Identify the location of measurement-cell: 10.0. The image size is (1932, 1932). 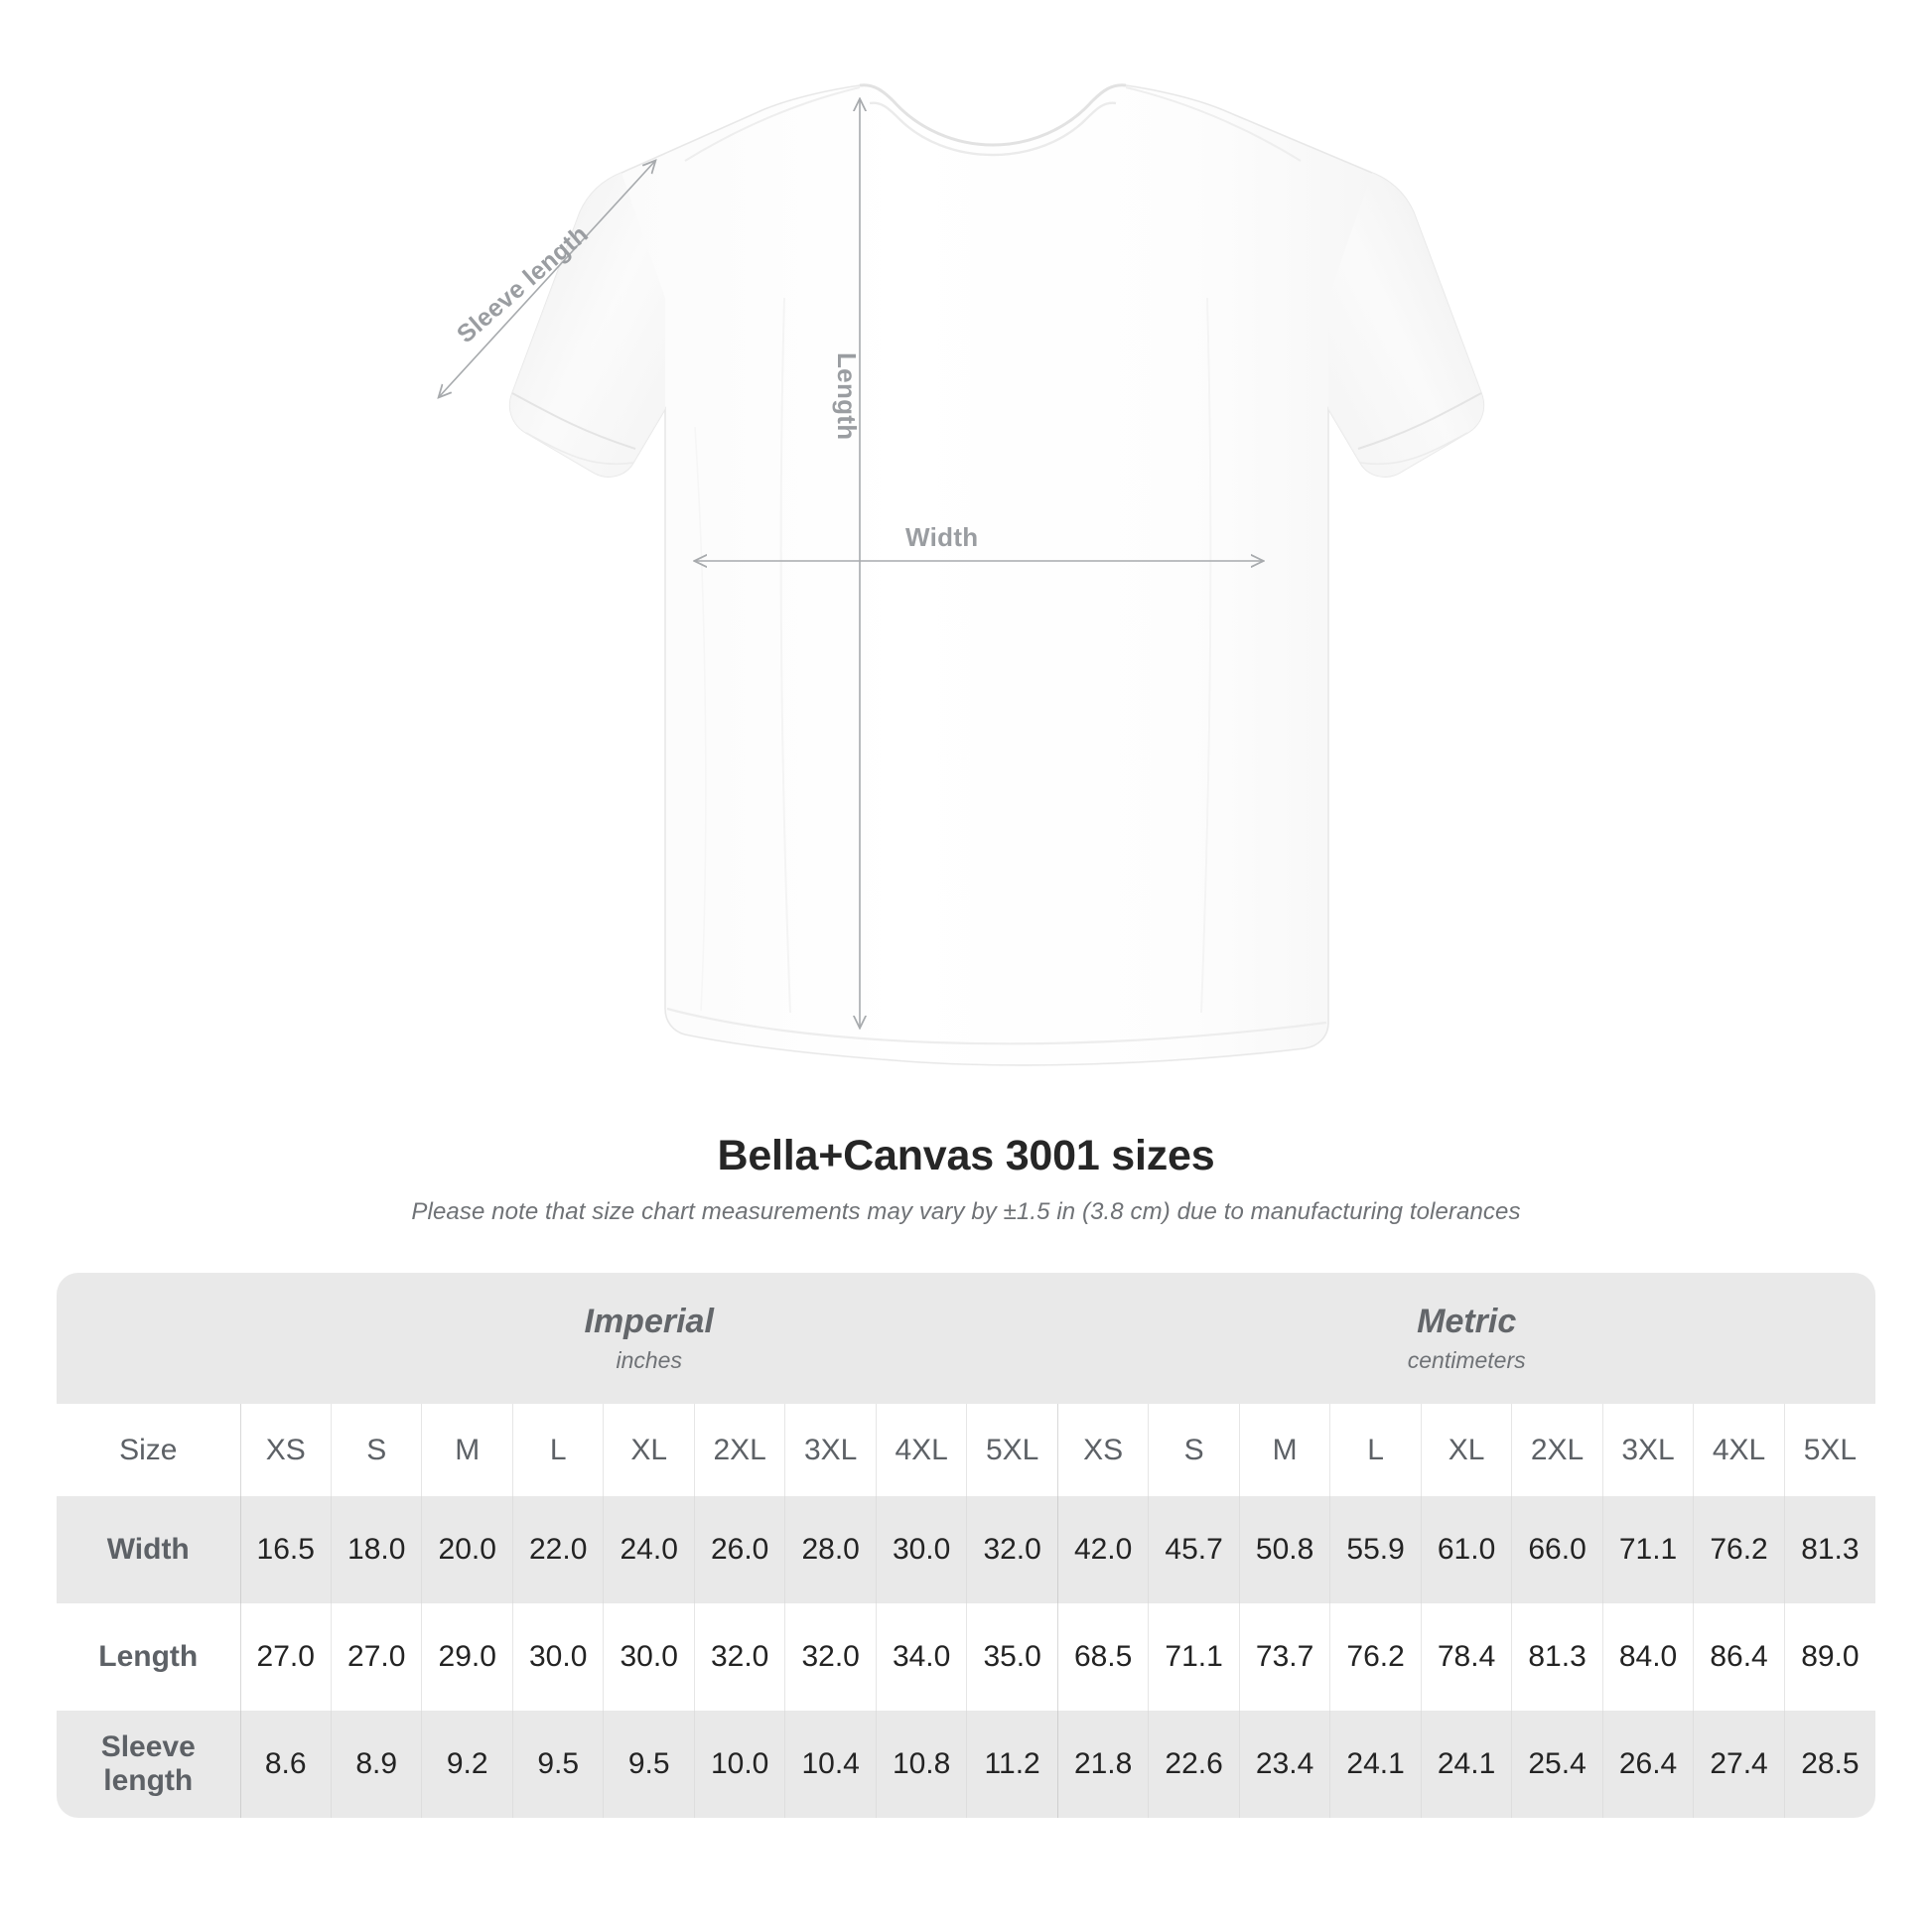
(739, 1764).